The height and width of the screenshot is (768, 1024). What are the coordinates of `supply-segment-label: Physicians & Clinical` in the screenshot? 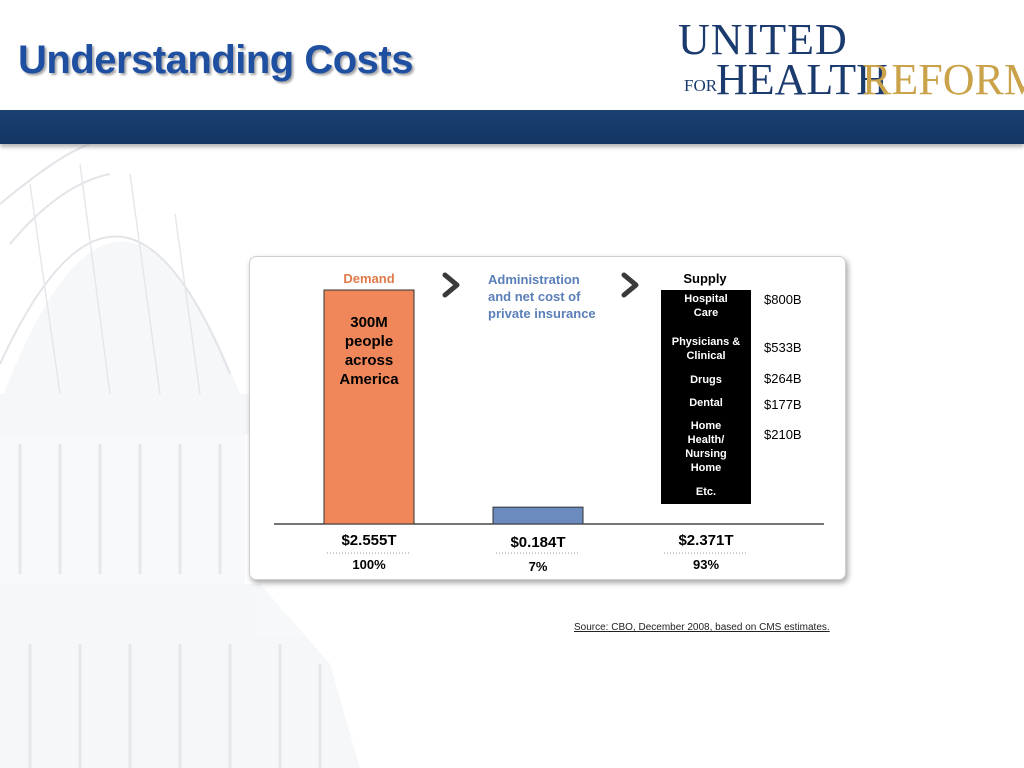 It's located at (706, 349).